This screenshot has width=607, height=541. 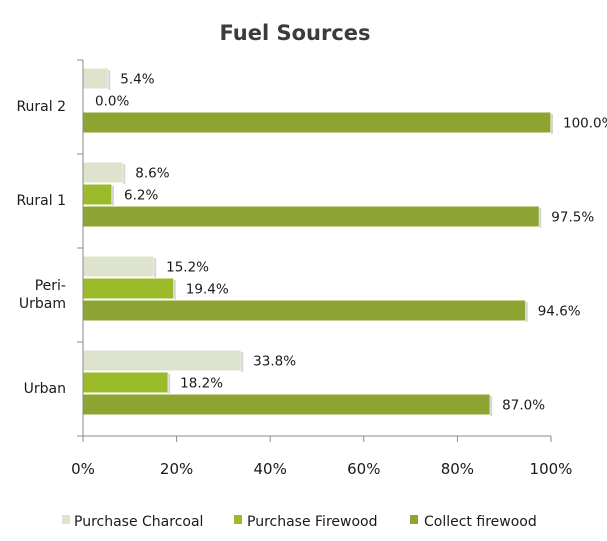 What do you see at coordinates (480, 522) in the screenshot?
I see `legend-label: Collect firewood` at bounding box center [480, 522].